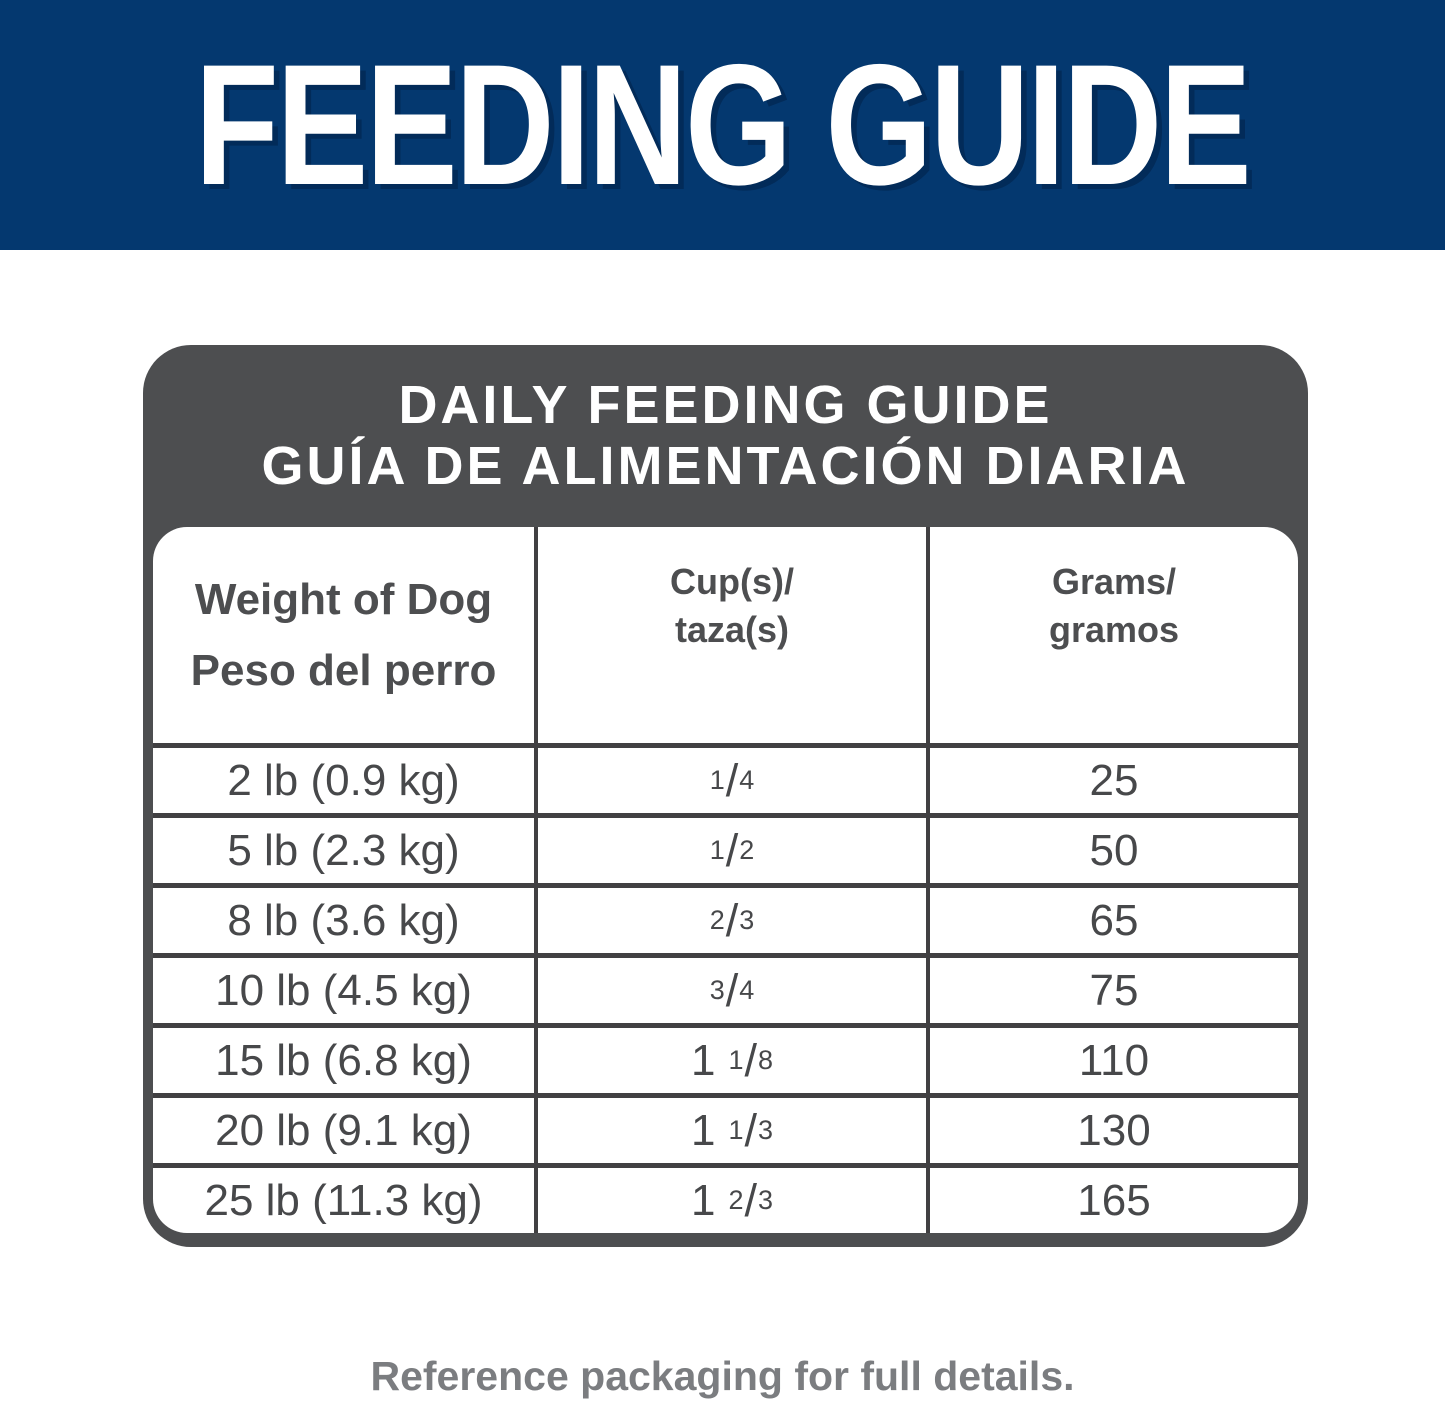 The height and width of the screenshot is (1408, 1445). Describe the element at coordinates (343, 670) in the screenshot. I see `column-header-weight-es: Peso del perro` at that location.